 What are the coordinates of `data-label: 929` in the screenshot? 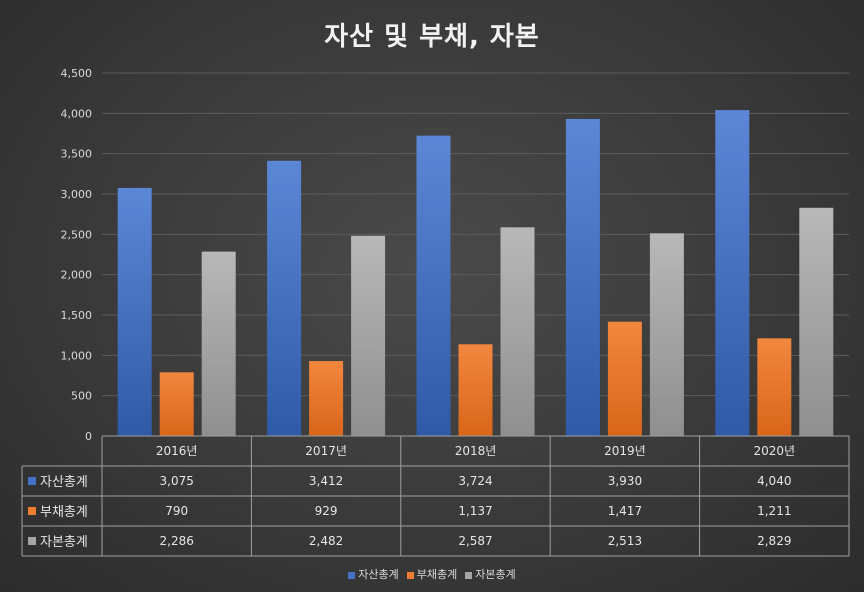 It's located at (326, 511).